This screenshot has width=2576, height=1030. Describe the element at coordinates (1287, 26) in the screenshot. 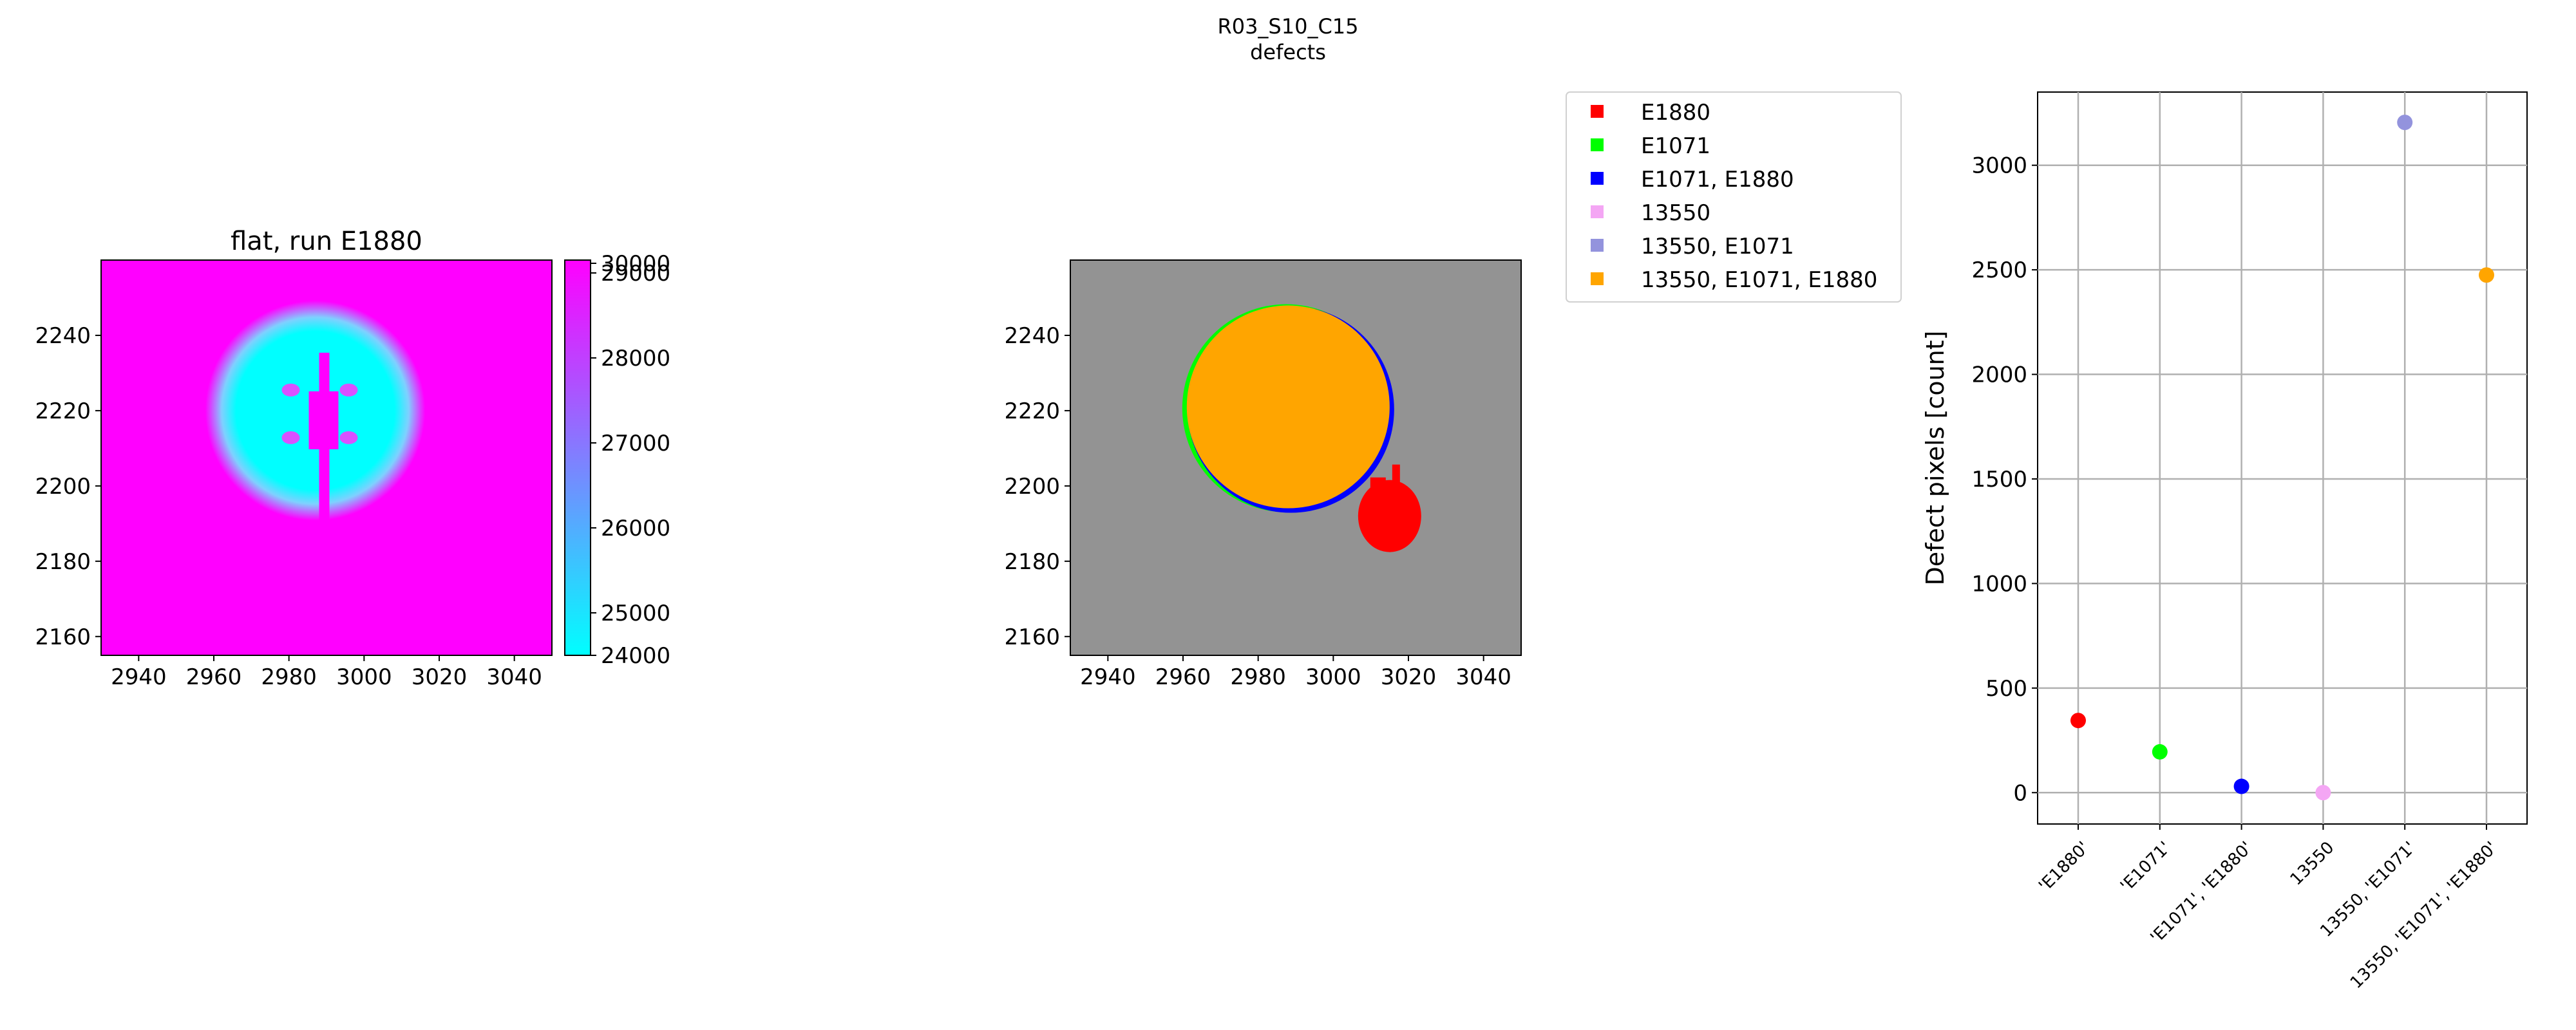

I see `suptitle-line1: R03_S10_C15` at that location.